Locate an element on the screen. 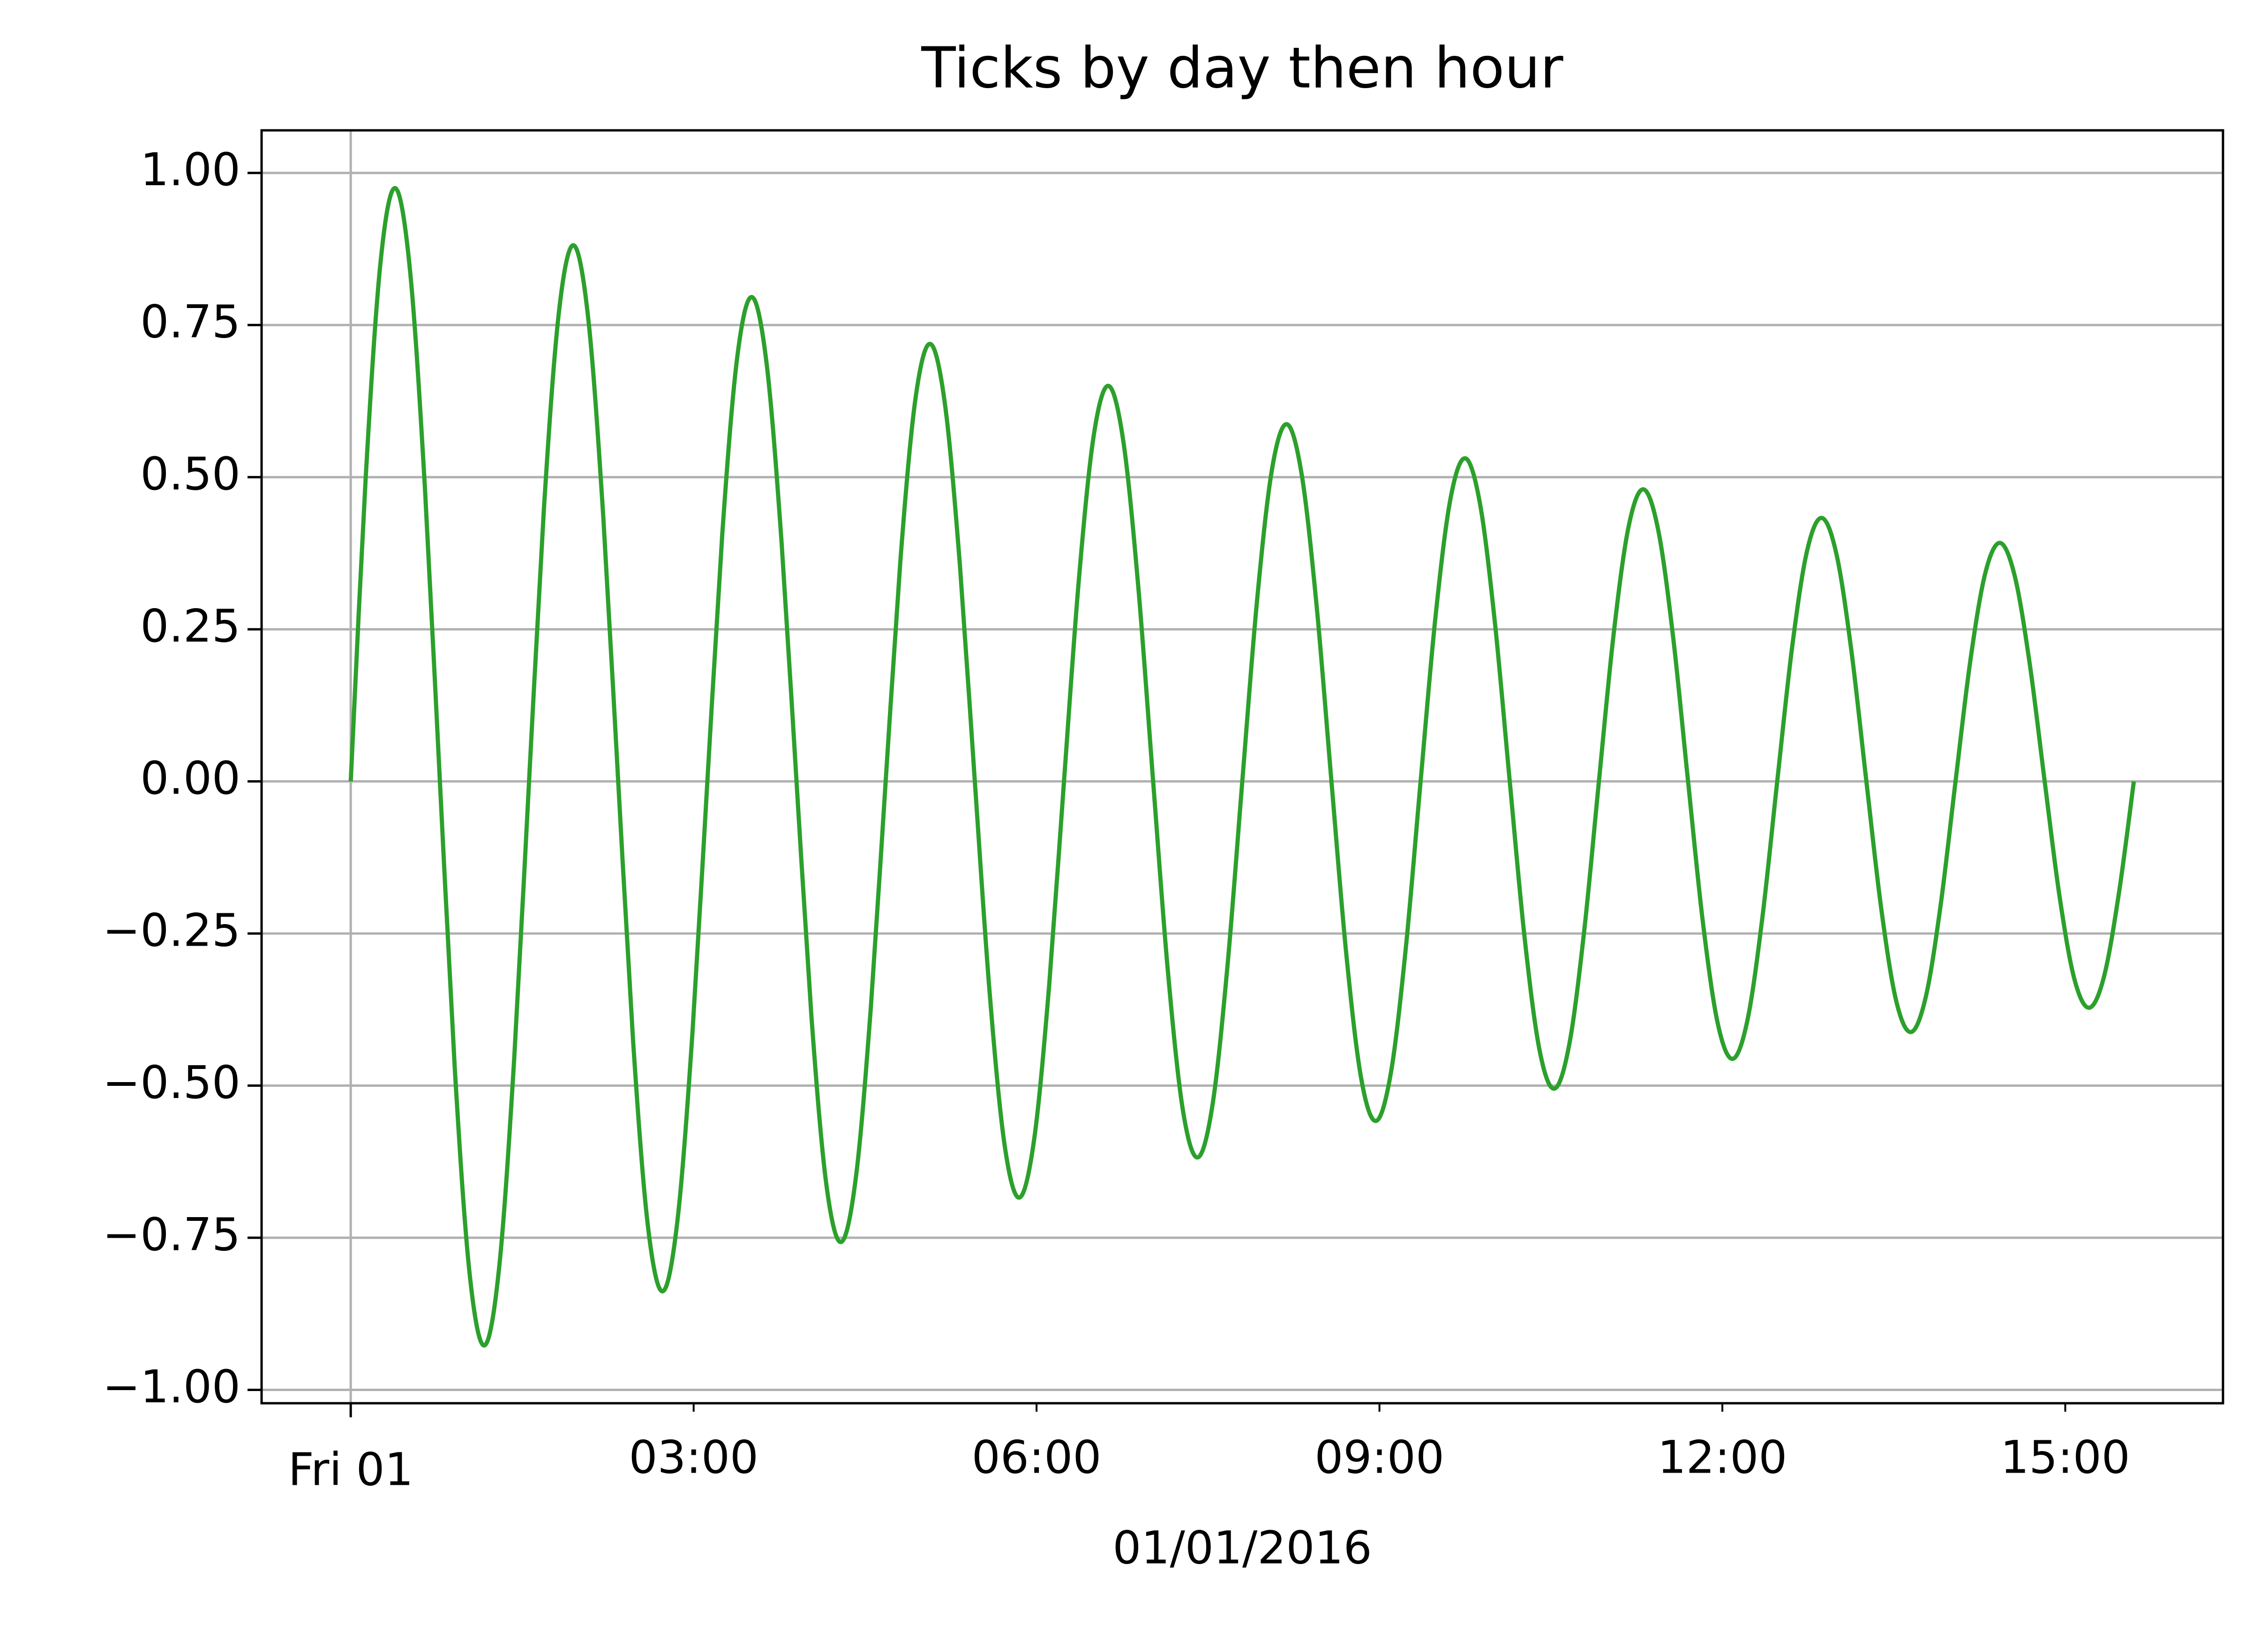  y-tick-label: −1.00 is located at coordinates (171, 1387).